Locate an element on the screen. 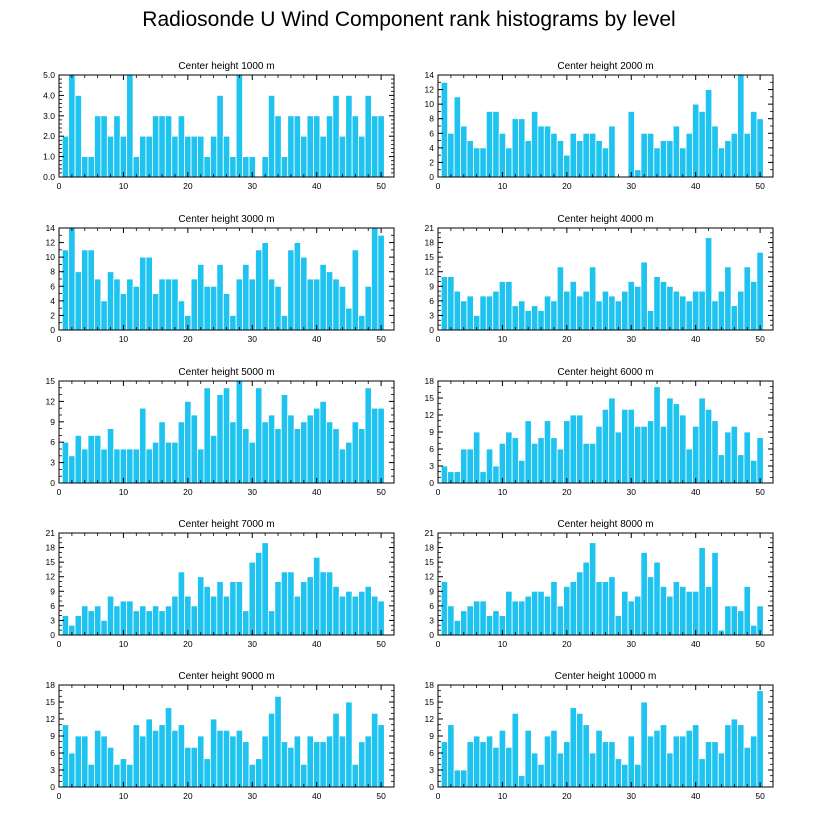  x-tick-label: 20 is located at coordinates (188, 339).